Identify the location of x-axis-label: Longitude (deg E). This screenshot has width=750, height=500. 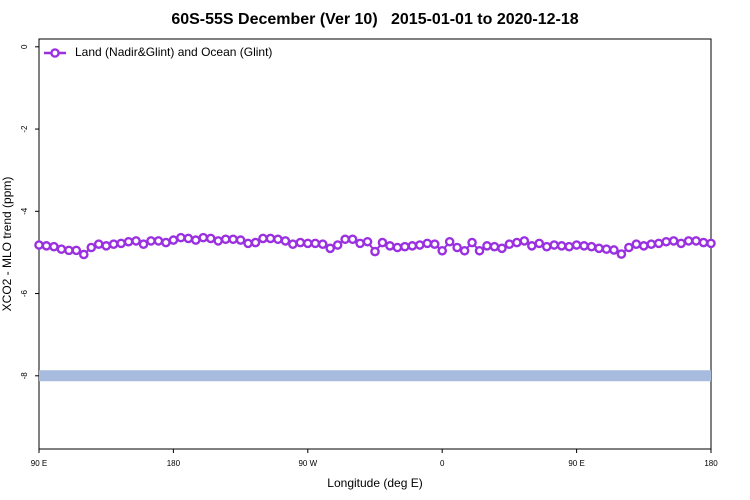
(374, 483).